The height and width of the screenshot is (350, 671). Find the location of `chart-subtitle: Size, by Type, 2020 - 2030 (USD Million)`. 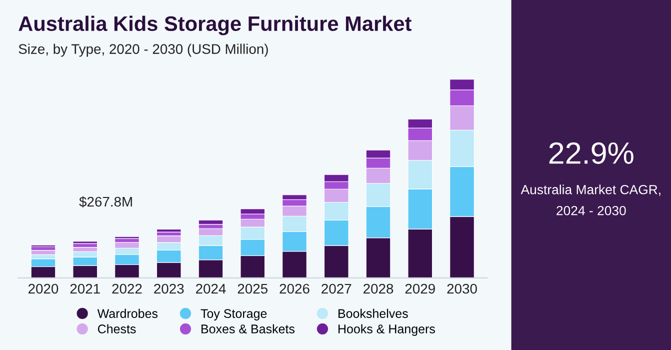

chart-subtitle: Size, by Type, 2020 - 2030 (USD Million) is located at coordinates (143, 50).